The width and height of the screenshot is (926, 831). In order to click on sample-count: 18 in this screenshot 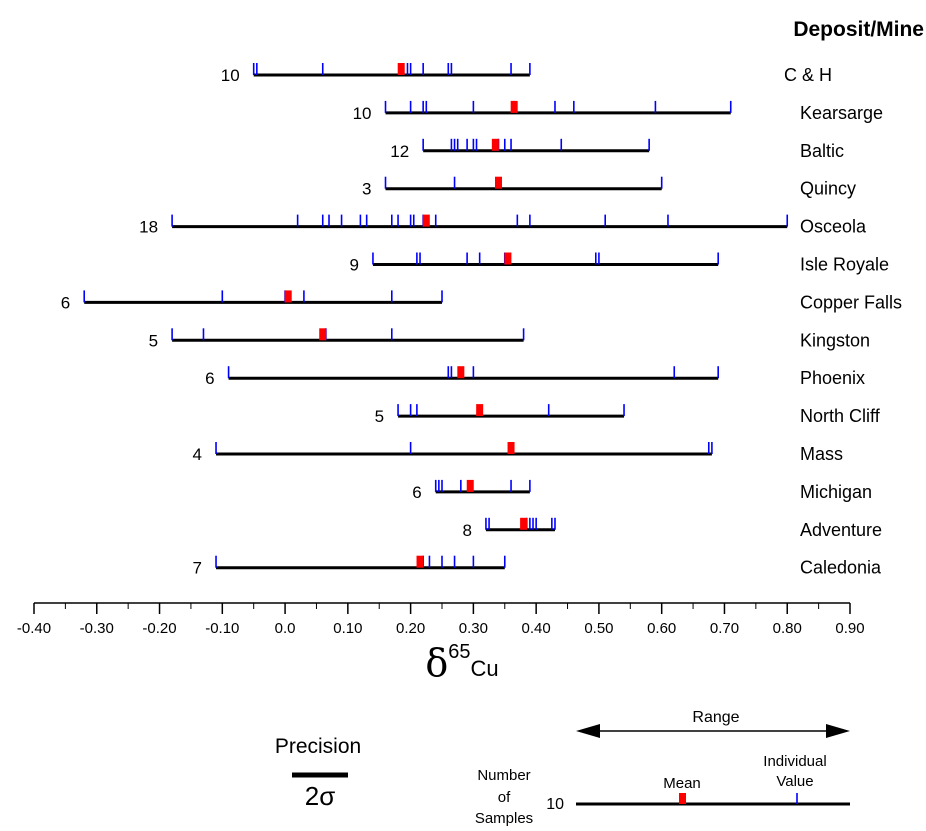, I will do `click(148, 227)`.